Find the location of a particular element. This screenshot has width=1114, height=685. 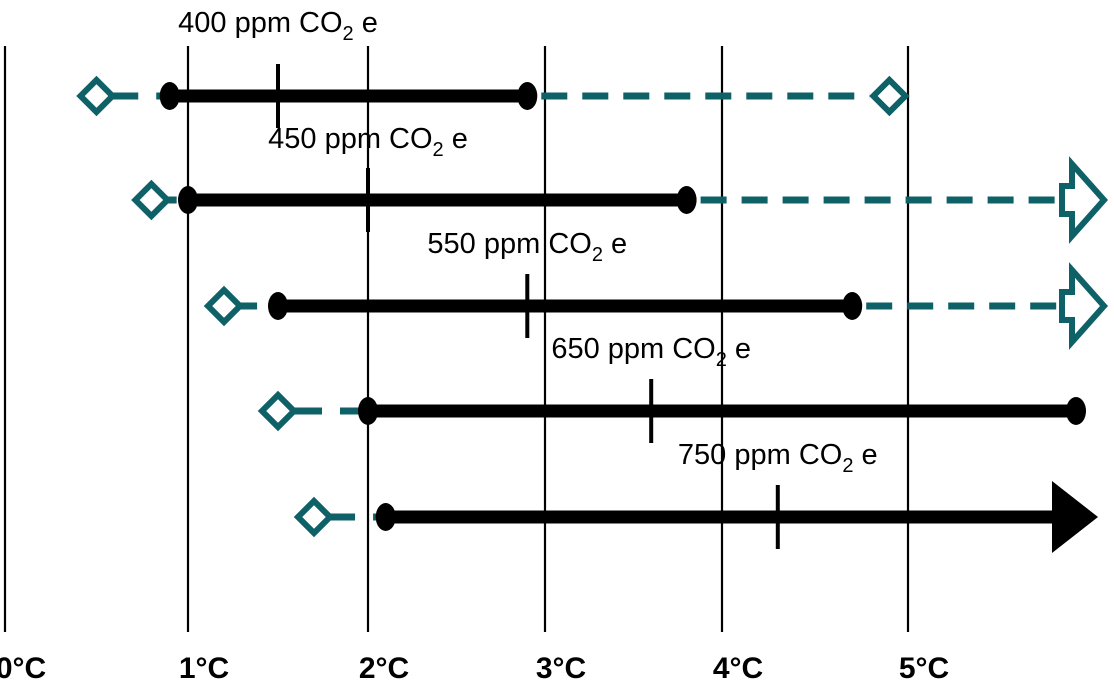

x-tick-label: 5°C is located at coordinates (924, 668).